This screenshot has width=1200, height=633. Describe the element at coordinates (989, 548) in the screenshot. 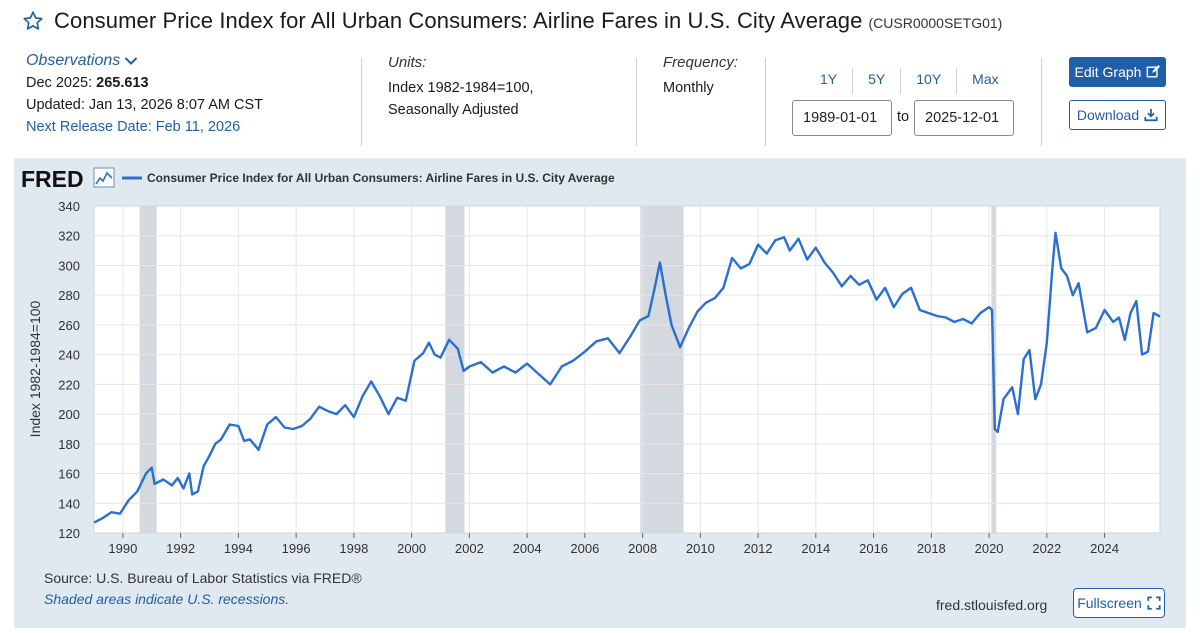

I see `x-tick-label: 2020` at that location.